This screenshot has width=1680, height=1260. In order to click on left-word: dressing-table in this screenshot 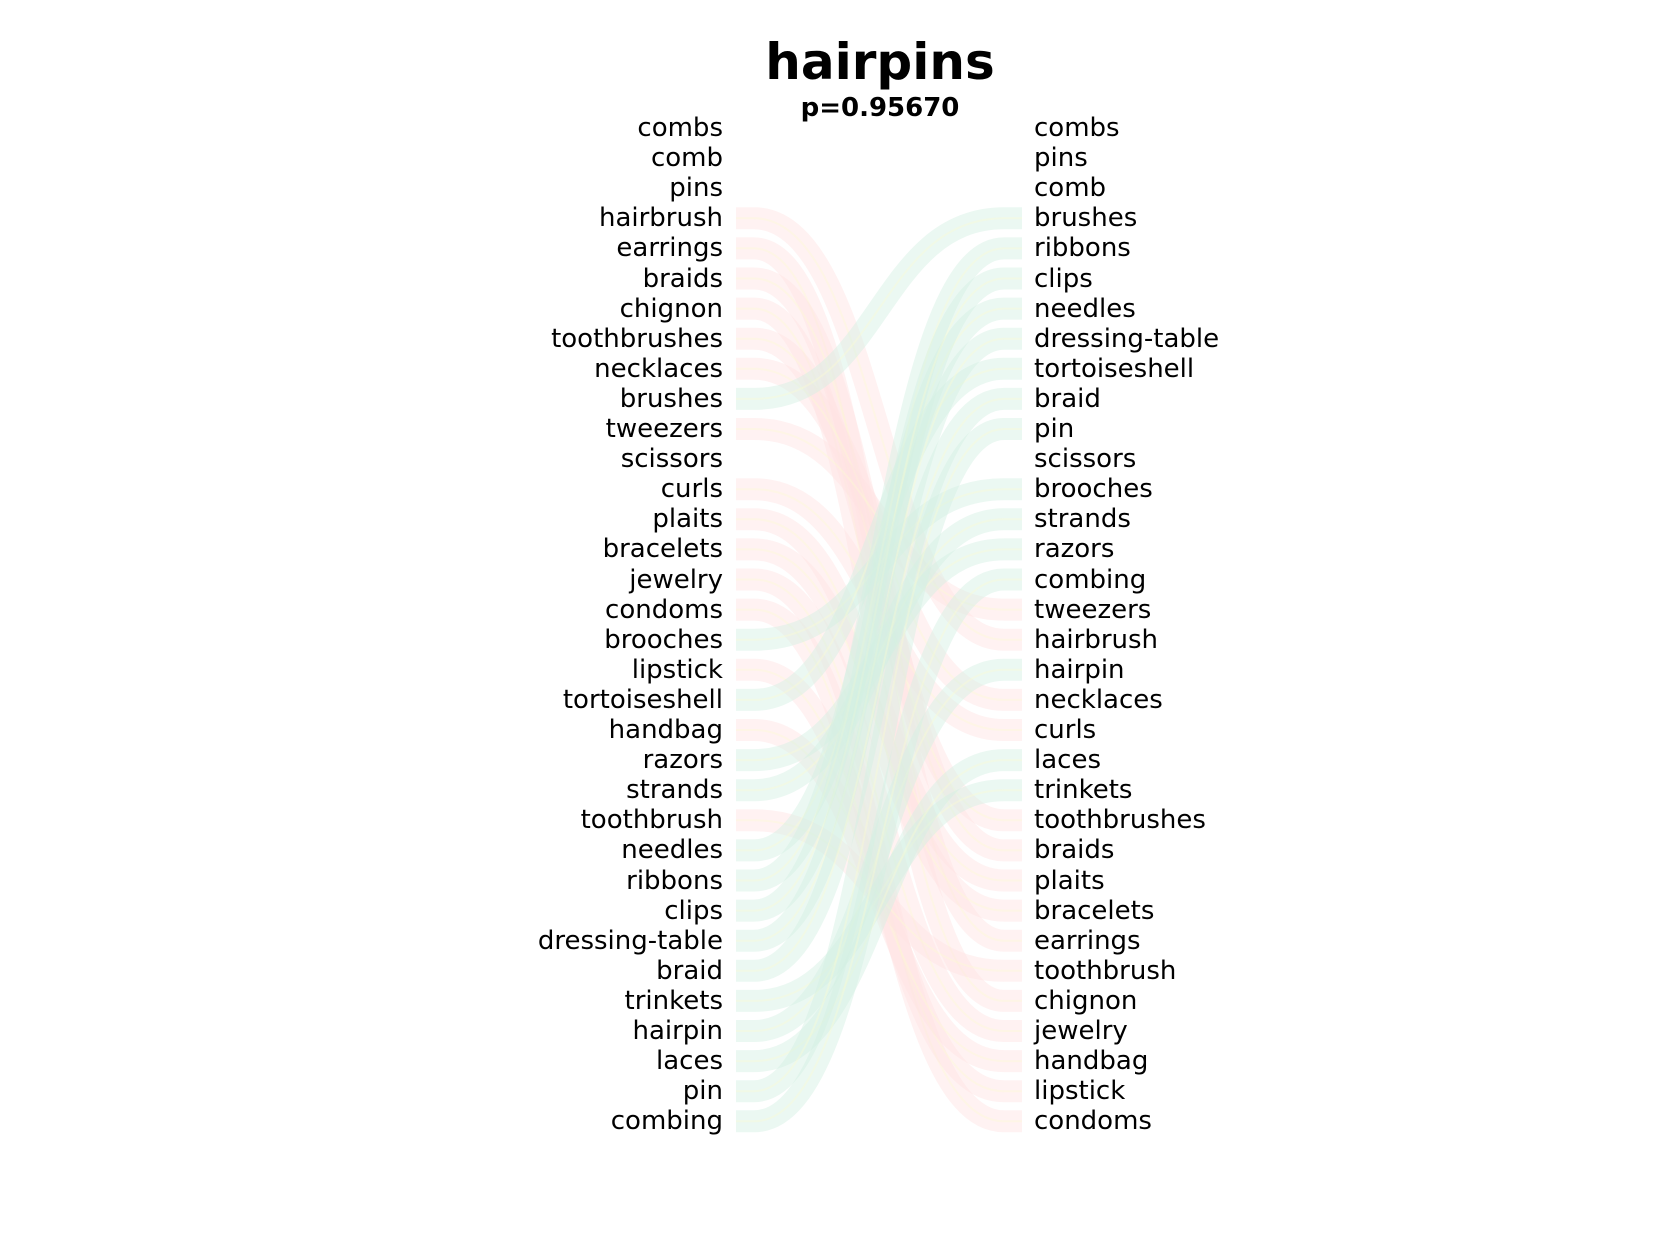, I will do `click(630, 940)`.